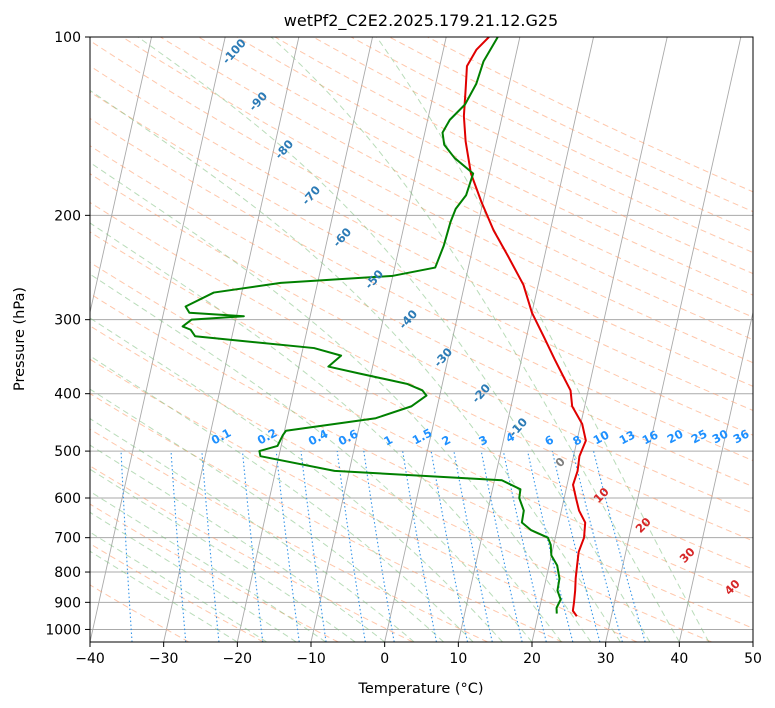  Describe the element at coordinates (606, 659) in the screenshot. I see `x-tick-label: 30` at that location.